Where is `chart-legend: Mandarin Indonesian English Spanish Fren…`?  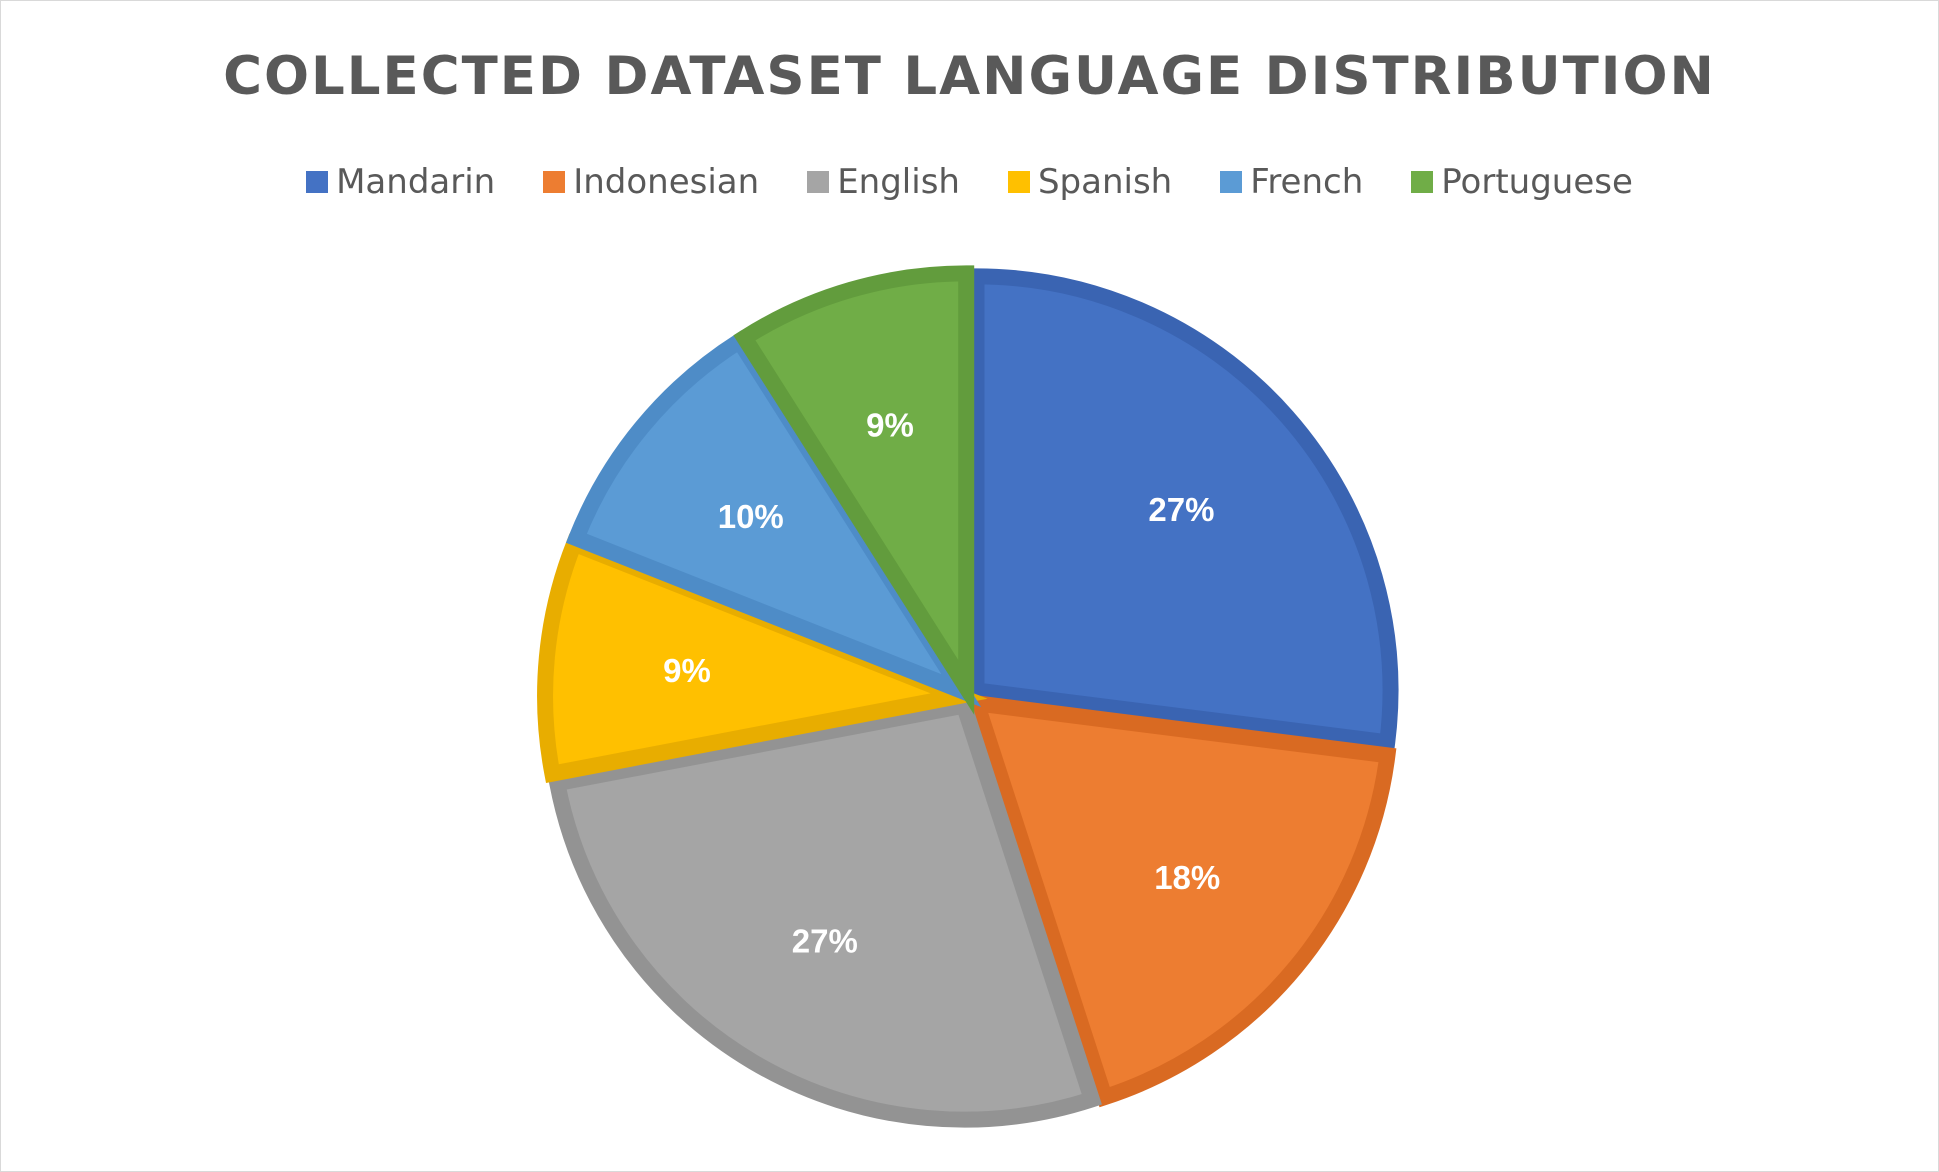 chart-legend: Mandarin Indonesian English Spanish Fren… is located at coordinates (969, 182).